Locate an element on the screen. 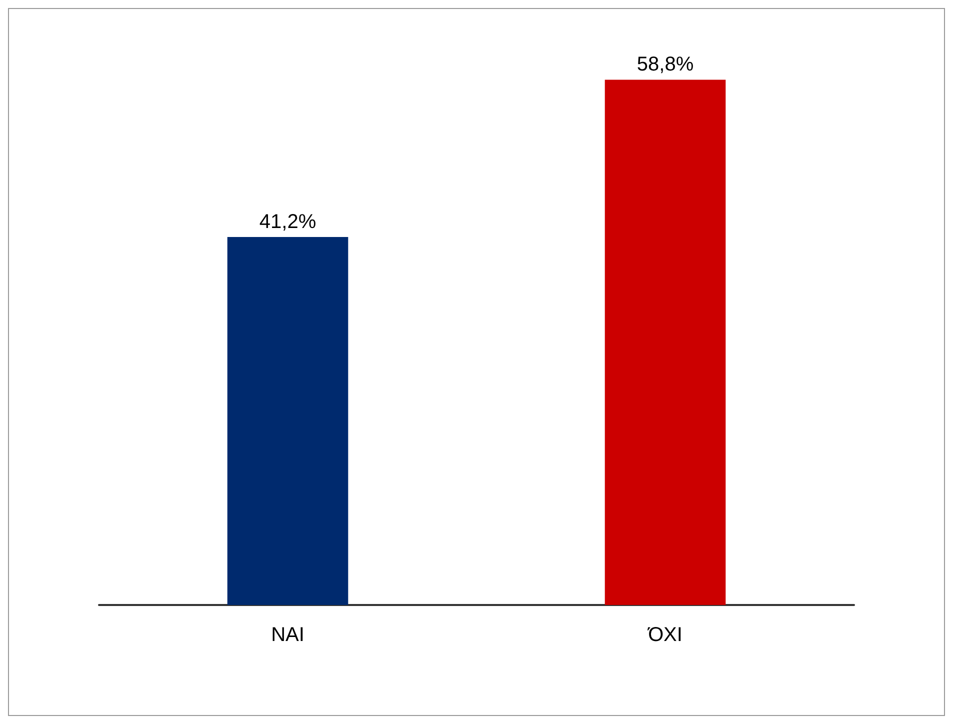 The image size is (955, 726). data-label: 58,8% is located at coordinates (665, 65).